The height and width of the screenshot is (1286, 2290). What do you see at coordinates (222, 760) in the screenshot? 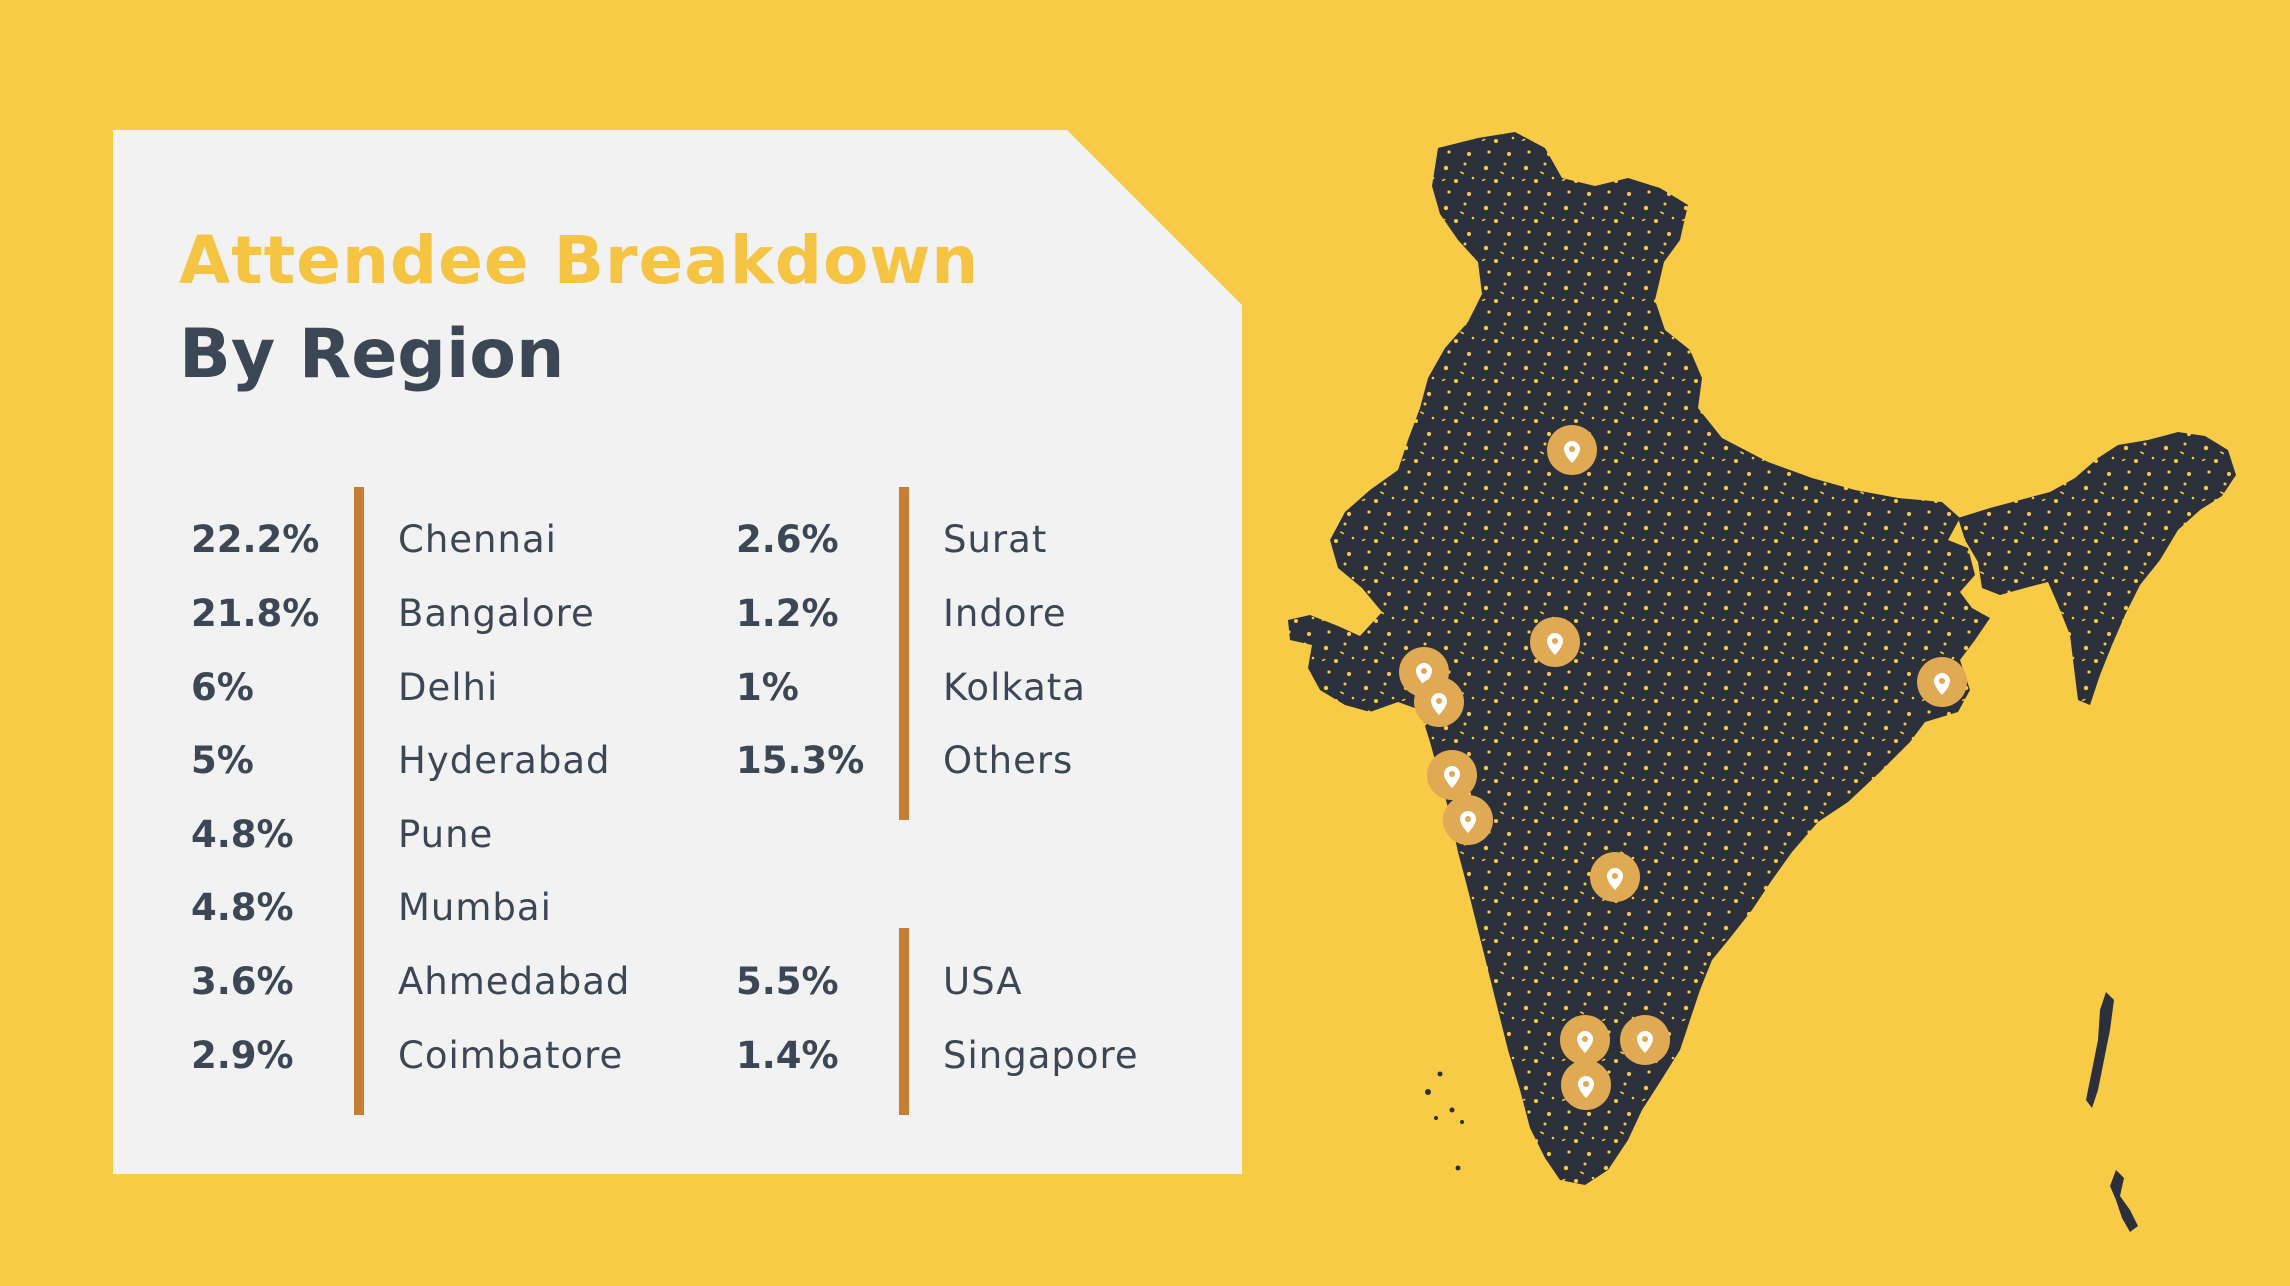
I see `percent-value: 5%` at bounding box center [222, 760].